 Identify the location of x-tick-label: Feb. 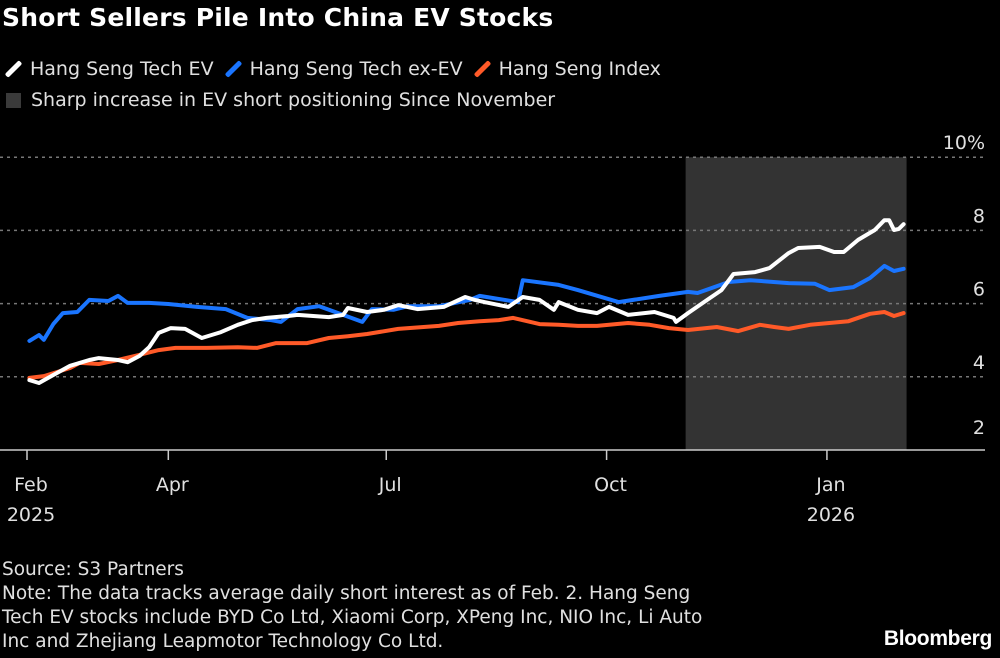
(31, 485).